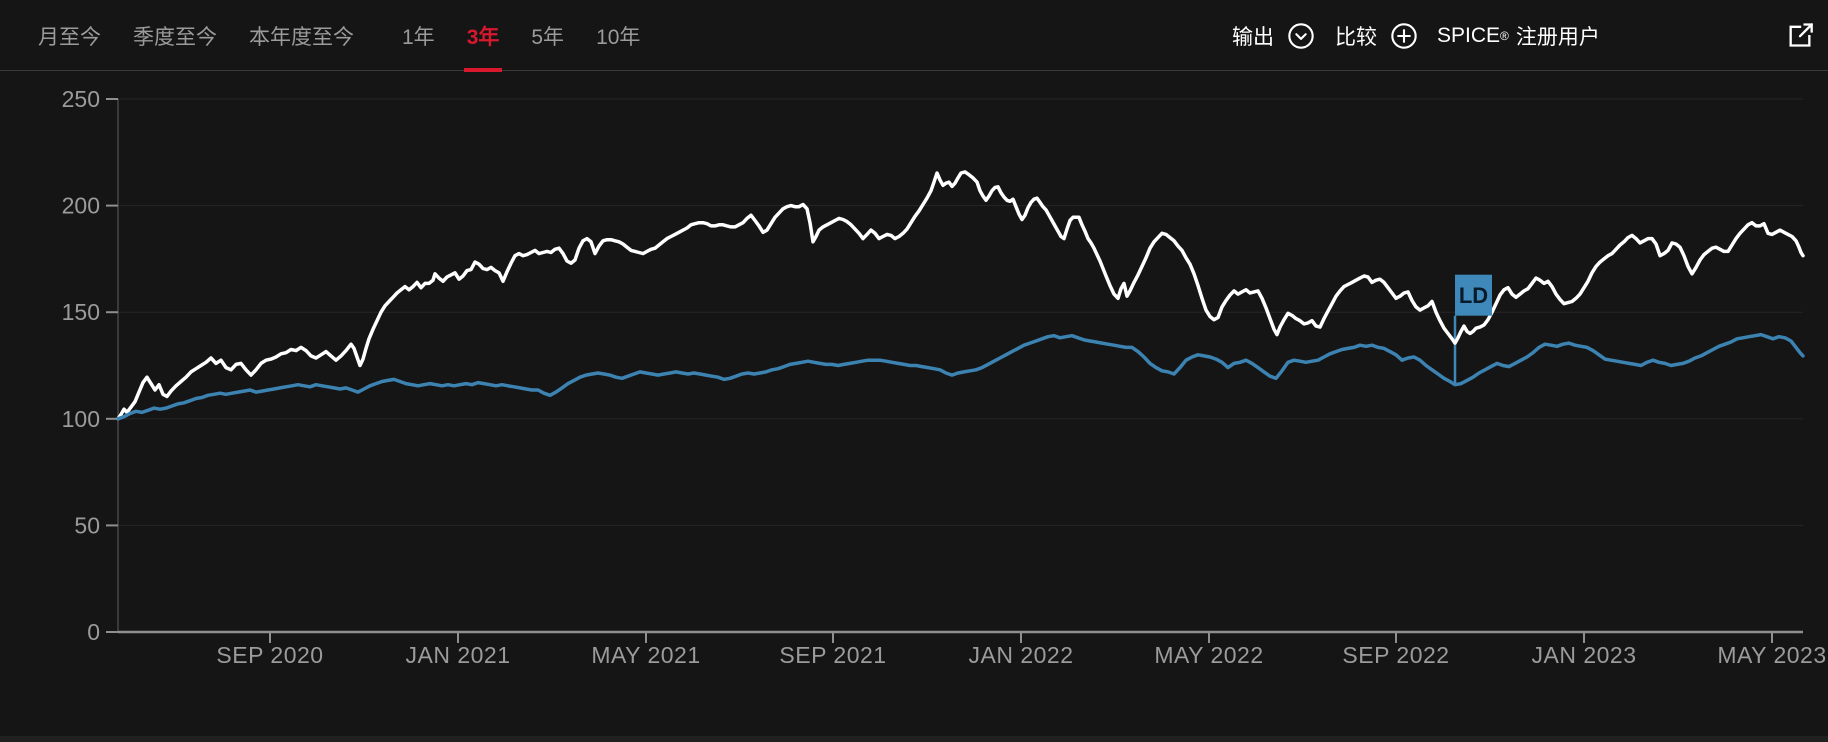 The height and width of the screenshot is (742, 1828). I want to click on compare-button: 比较, so click(1376, 35).